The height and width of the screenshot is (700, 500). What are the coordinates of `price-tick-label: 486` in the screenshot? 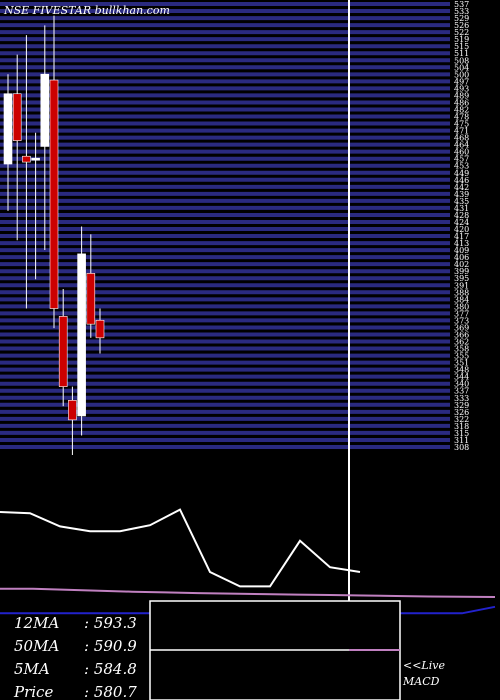 It's located at (461, 102).